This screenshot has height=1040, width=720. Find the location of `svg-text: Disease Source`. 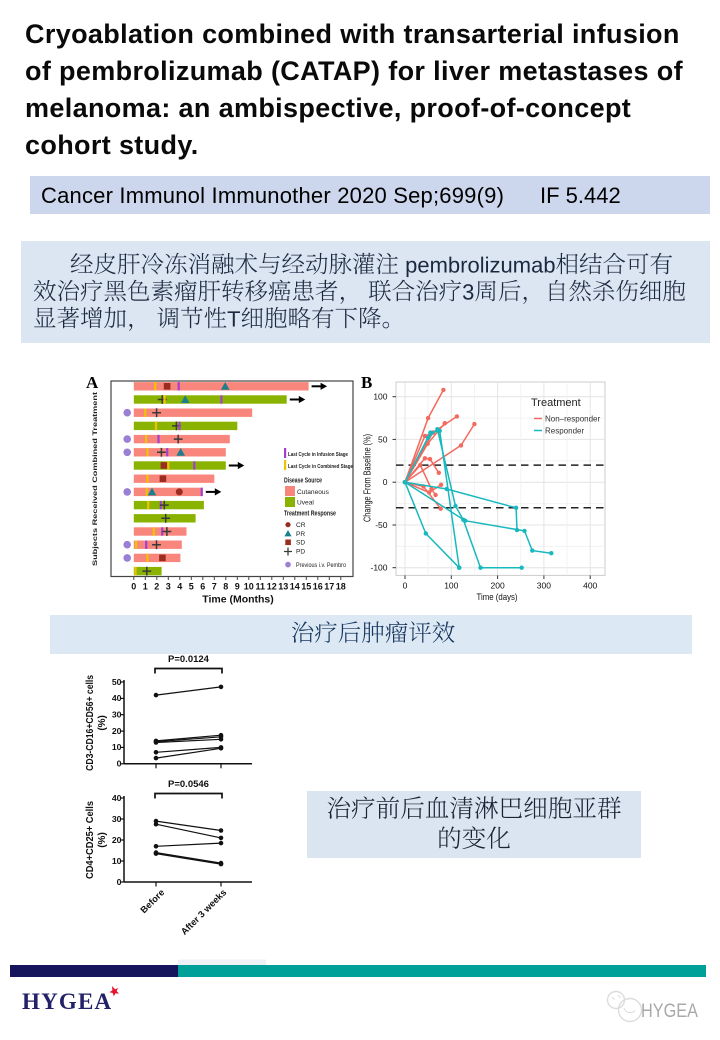

svg-text: Disease Source is located at coordinates (303, 481).